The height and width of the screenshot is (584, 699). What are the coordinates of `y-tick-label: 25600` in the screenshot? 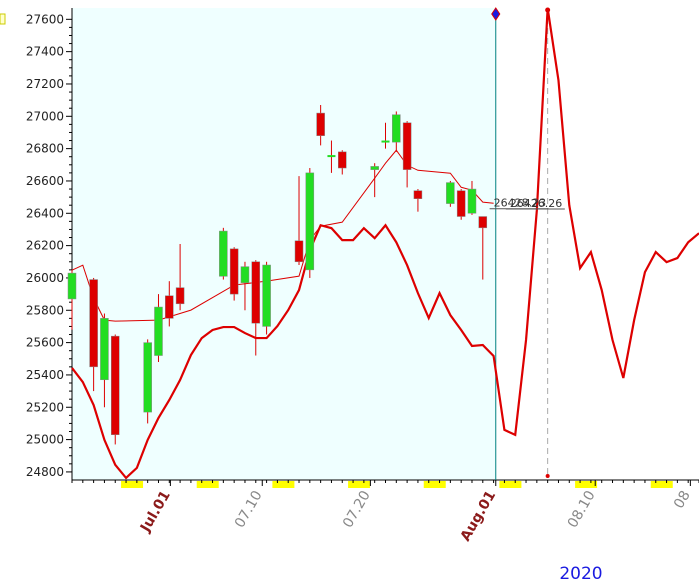 It's located at (45, 343).